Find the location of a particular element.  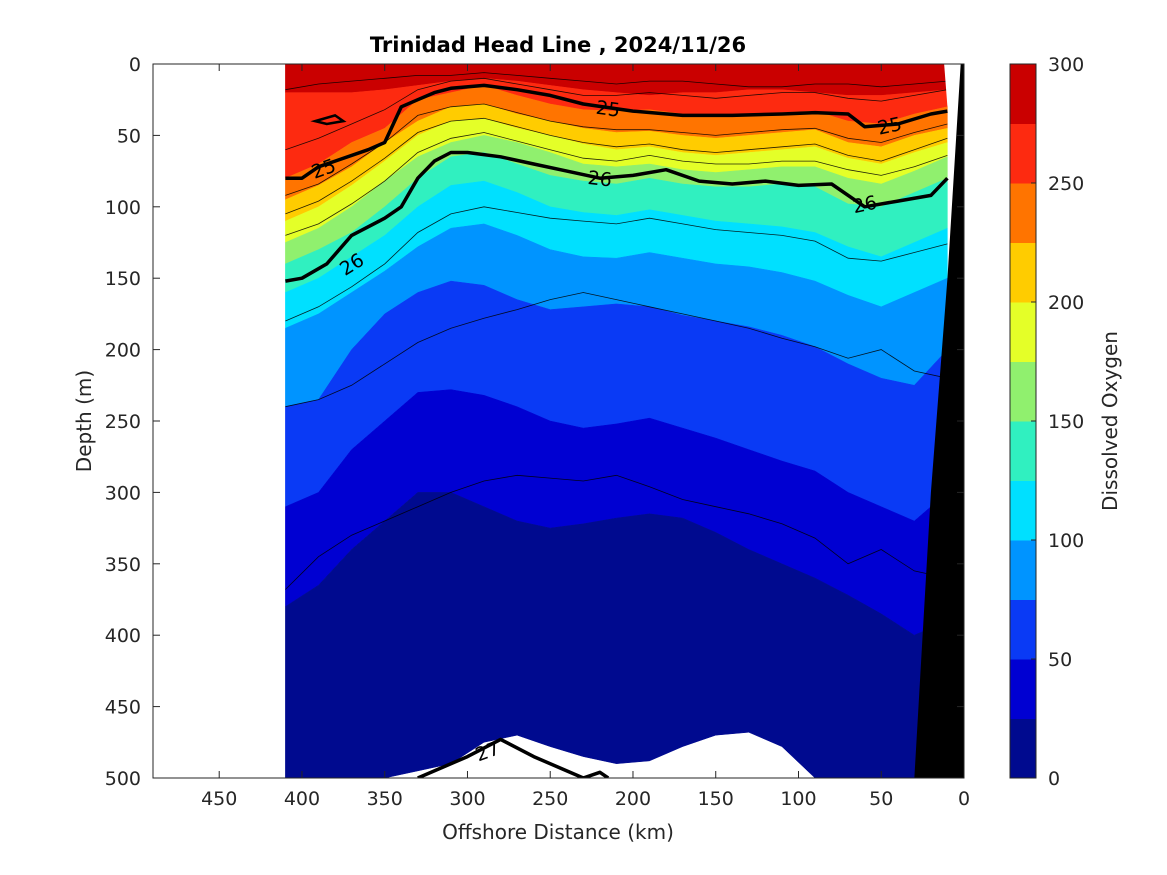

y-tick-label: 150 is located at coordinates (123, 279).